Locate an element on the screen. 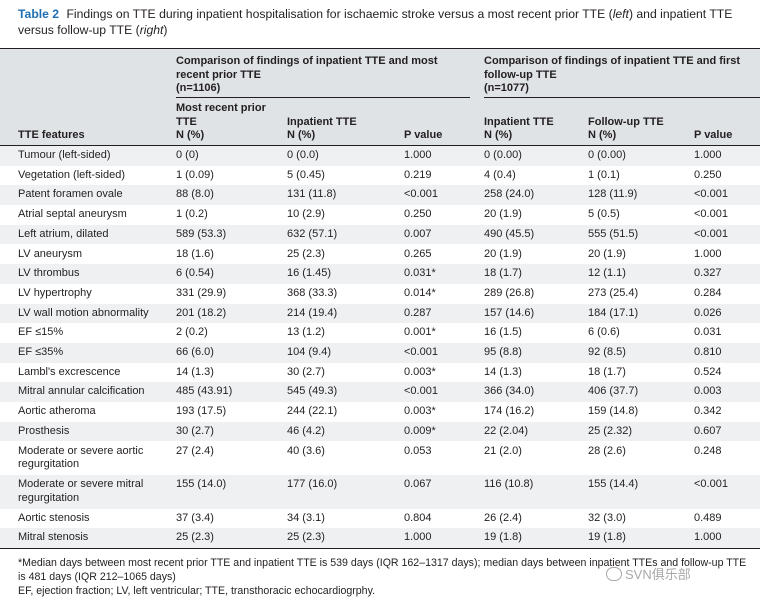  prior-tte-cell: 14 (1.3) is located at coordinates (195, 371).